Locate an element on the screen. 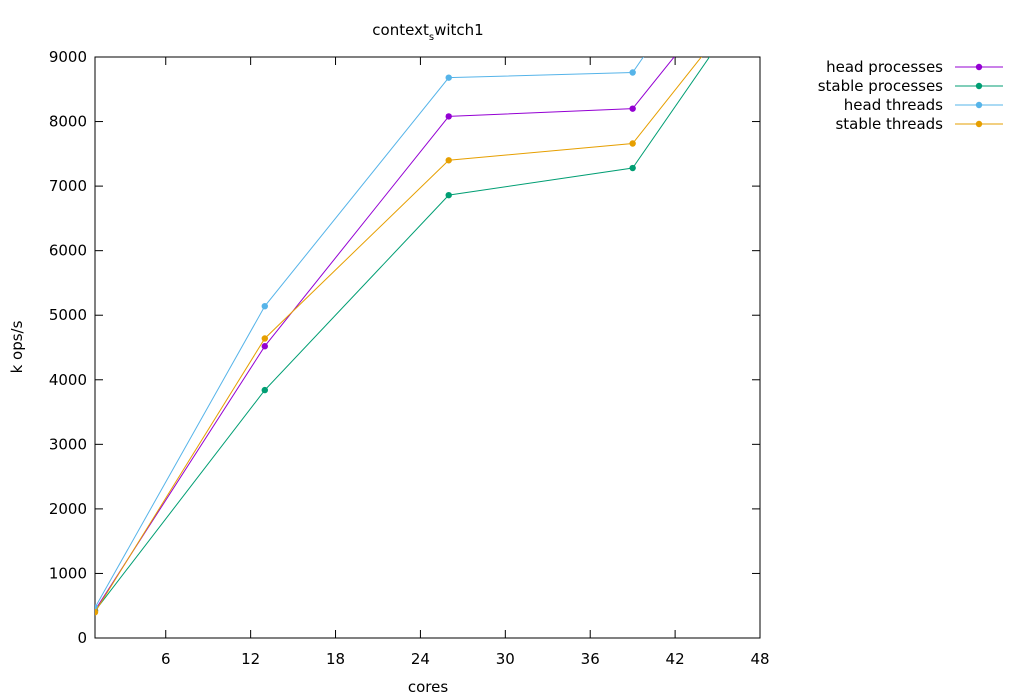  y-tick-label: 1000 is located at coordinates (68, 573).